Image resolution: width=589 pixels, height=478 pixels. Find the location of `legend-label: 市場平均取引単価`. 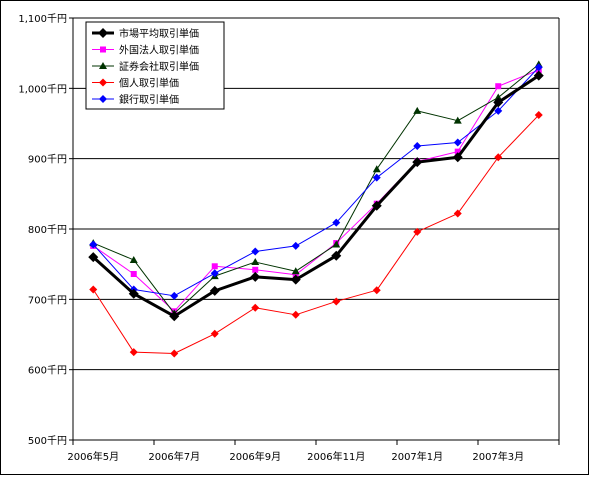

legend-label: 市場平均取引単価 is located at coordinates (159, 33).